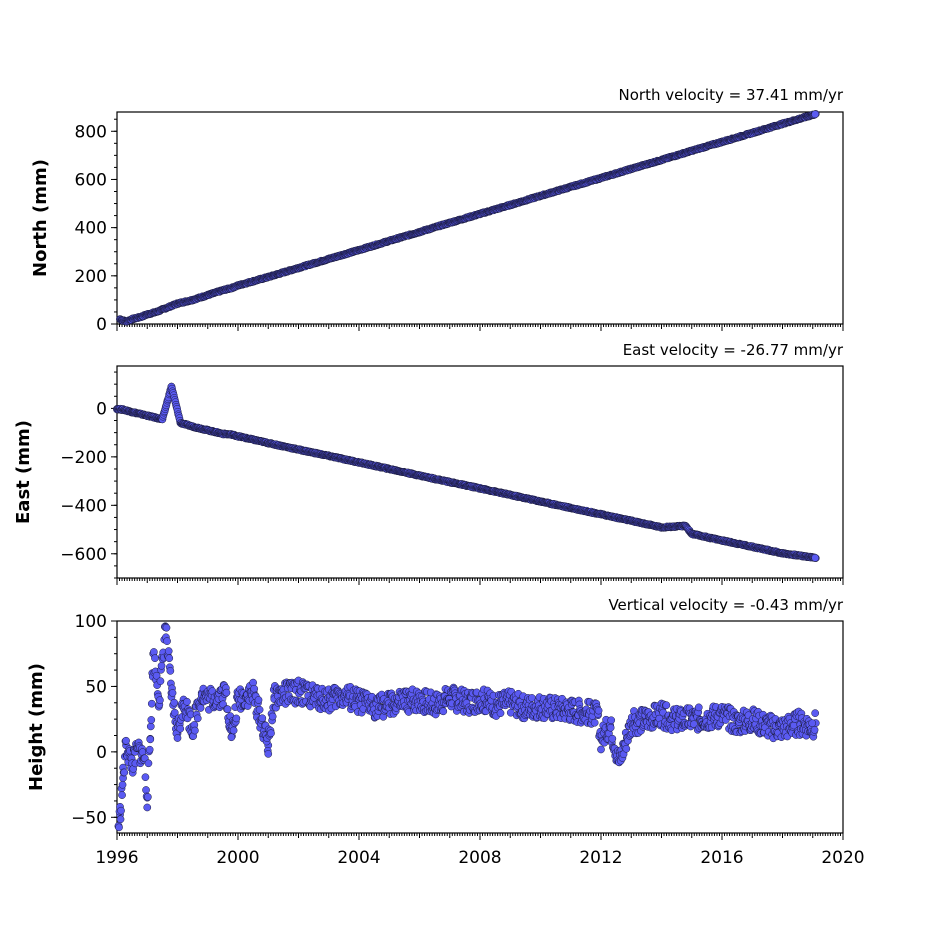 The height and width of the screenshot is (937, 937). What do you see at coordinates (83, 506) in the screenshot?
I see `y-tick-label: −400` at bounding box center [83, 506].